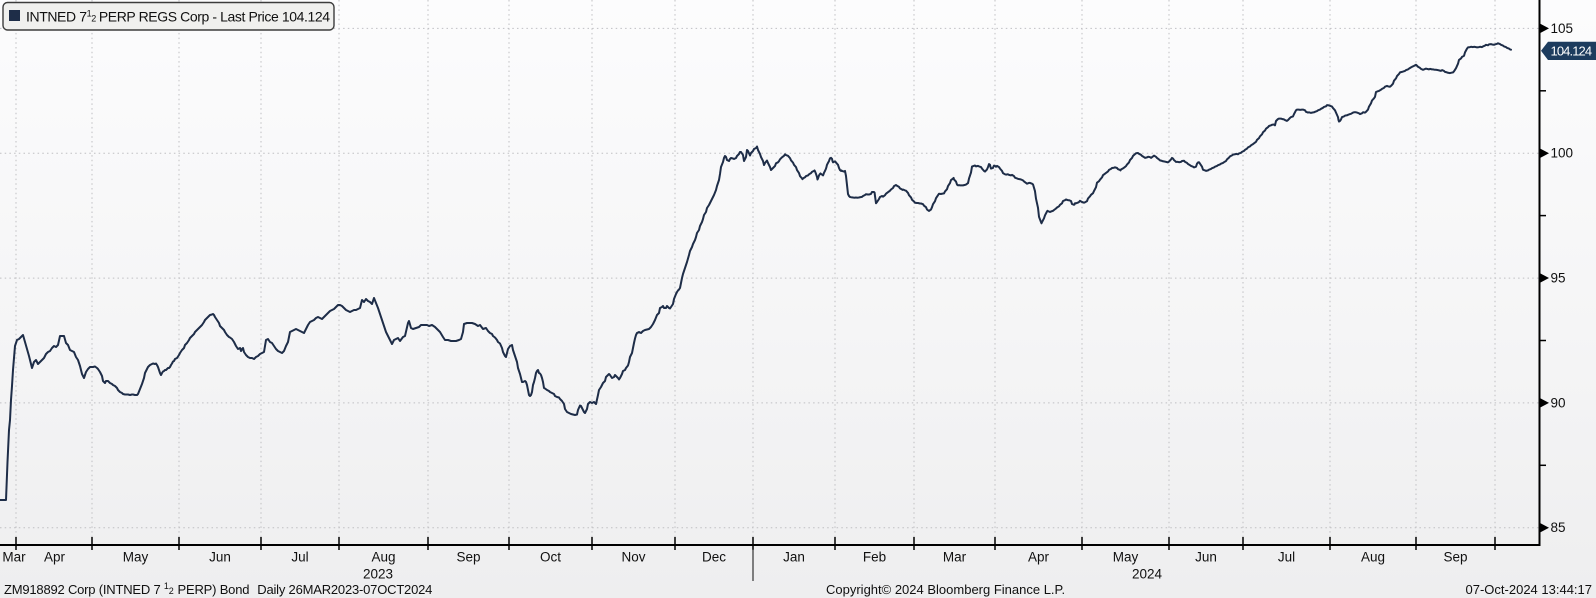 Image resolution: width=1596 pixels, height=598 pixels. Describe the element at coordinates (1562, 153) in the screenshot. I see `svg-text: 100` at that location.